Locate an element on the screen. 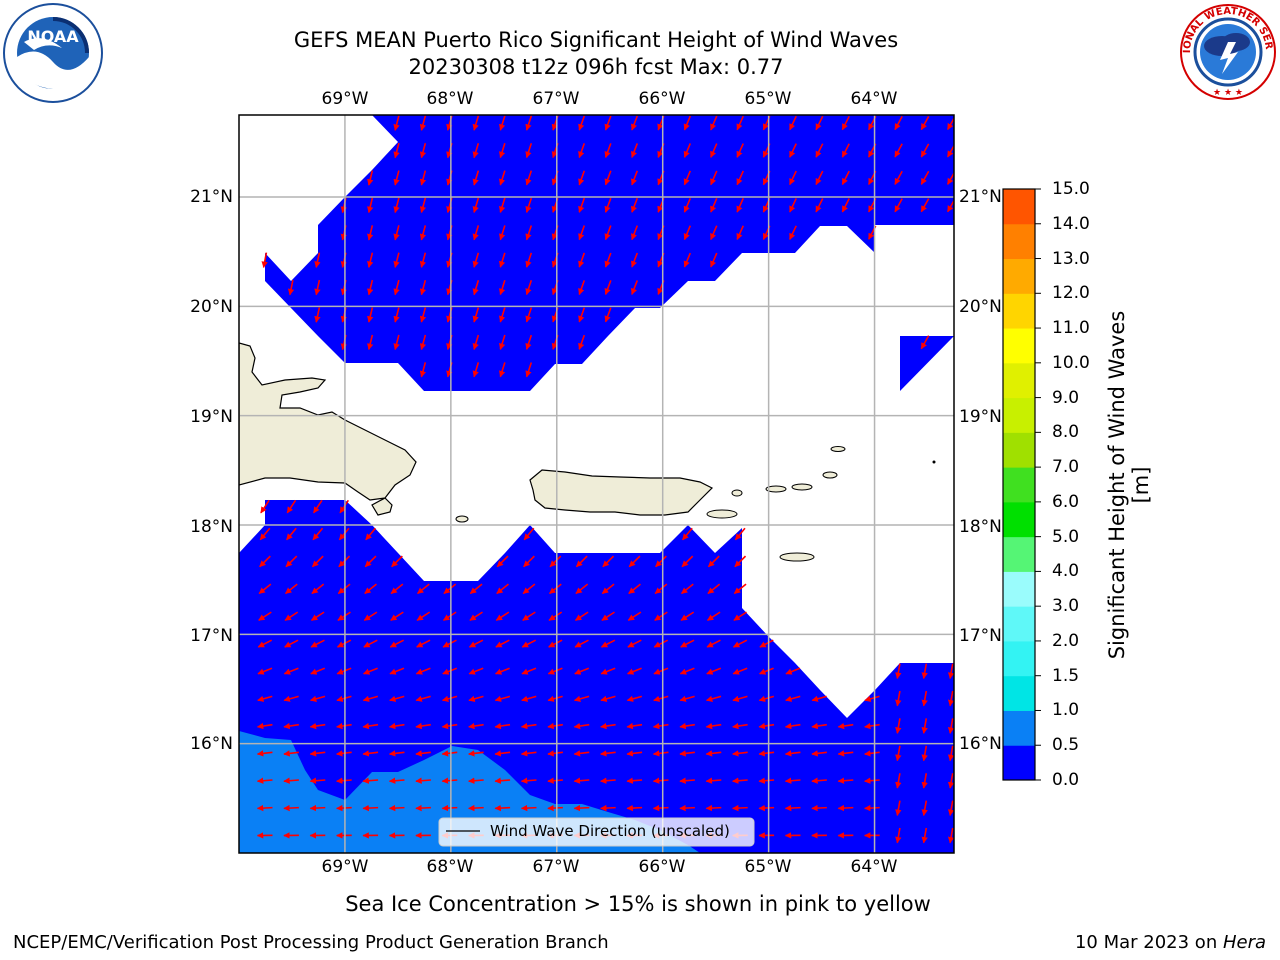 The width and height of the screenshot is (1280, 960). map-legend is located at coordinates (596, 832).